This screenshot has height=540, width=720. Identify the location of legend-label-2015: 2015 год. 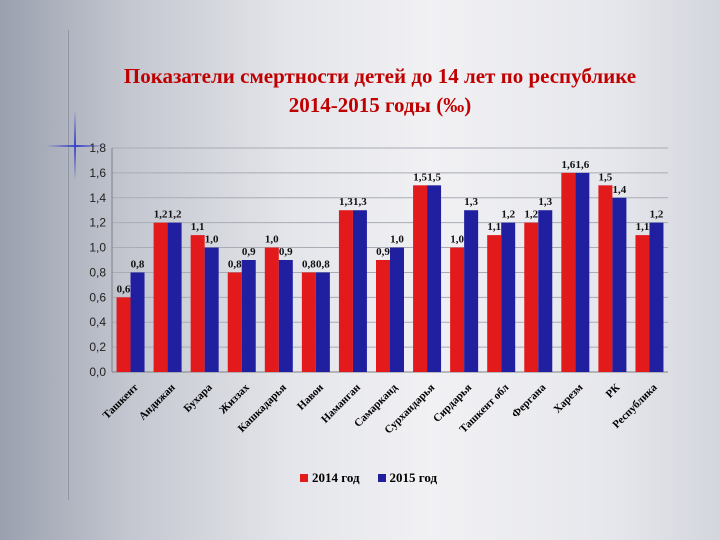
(413, 477).